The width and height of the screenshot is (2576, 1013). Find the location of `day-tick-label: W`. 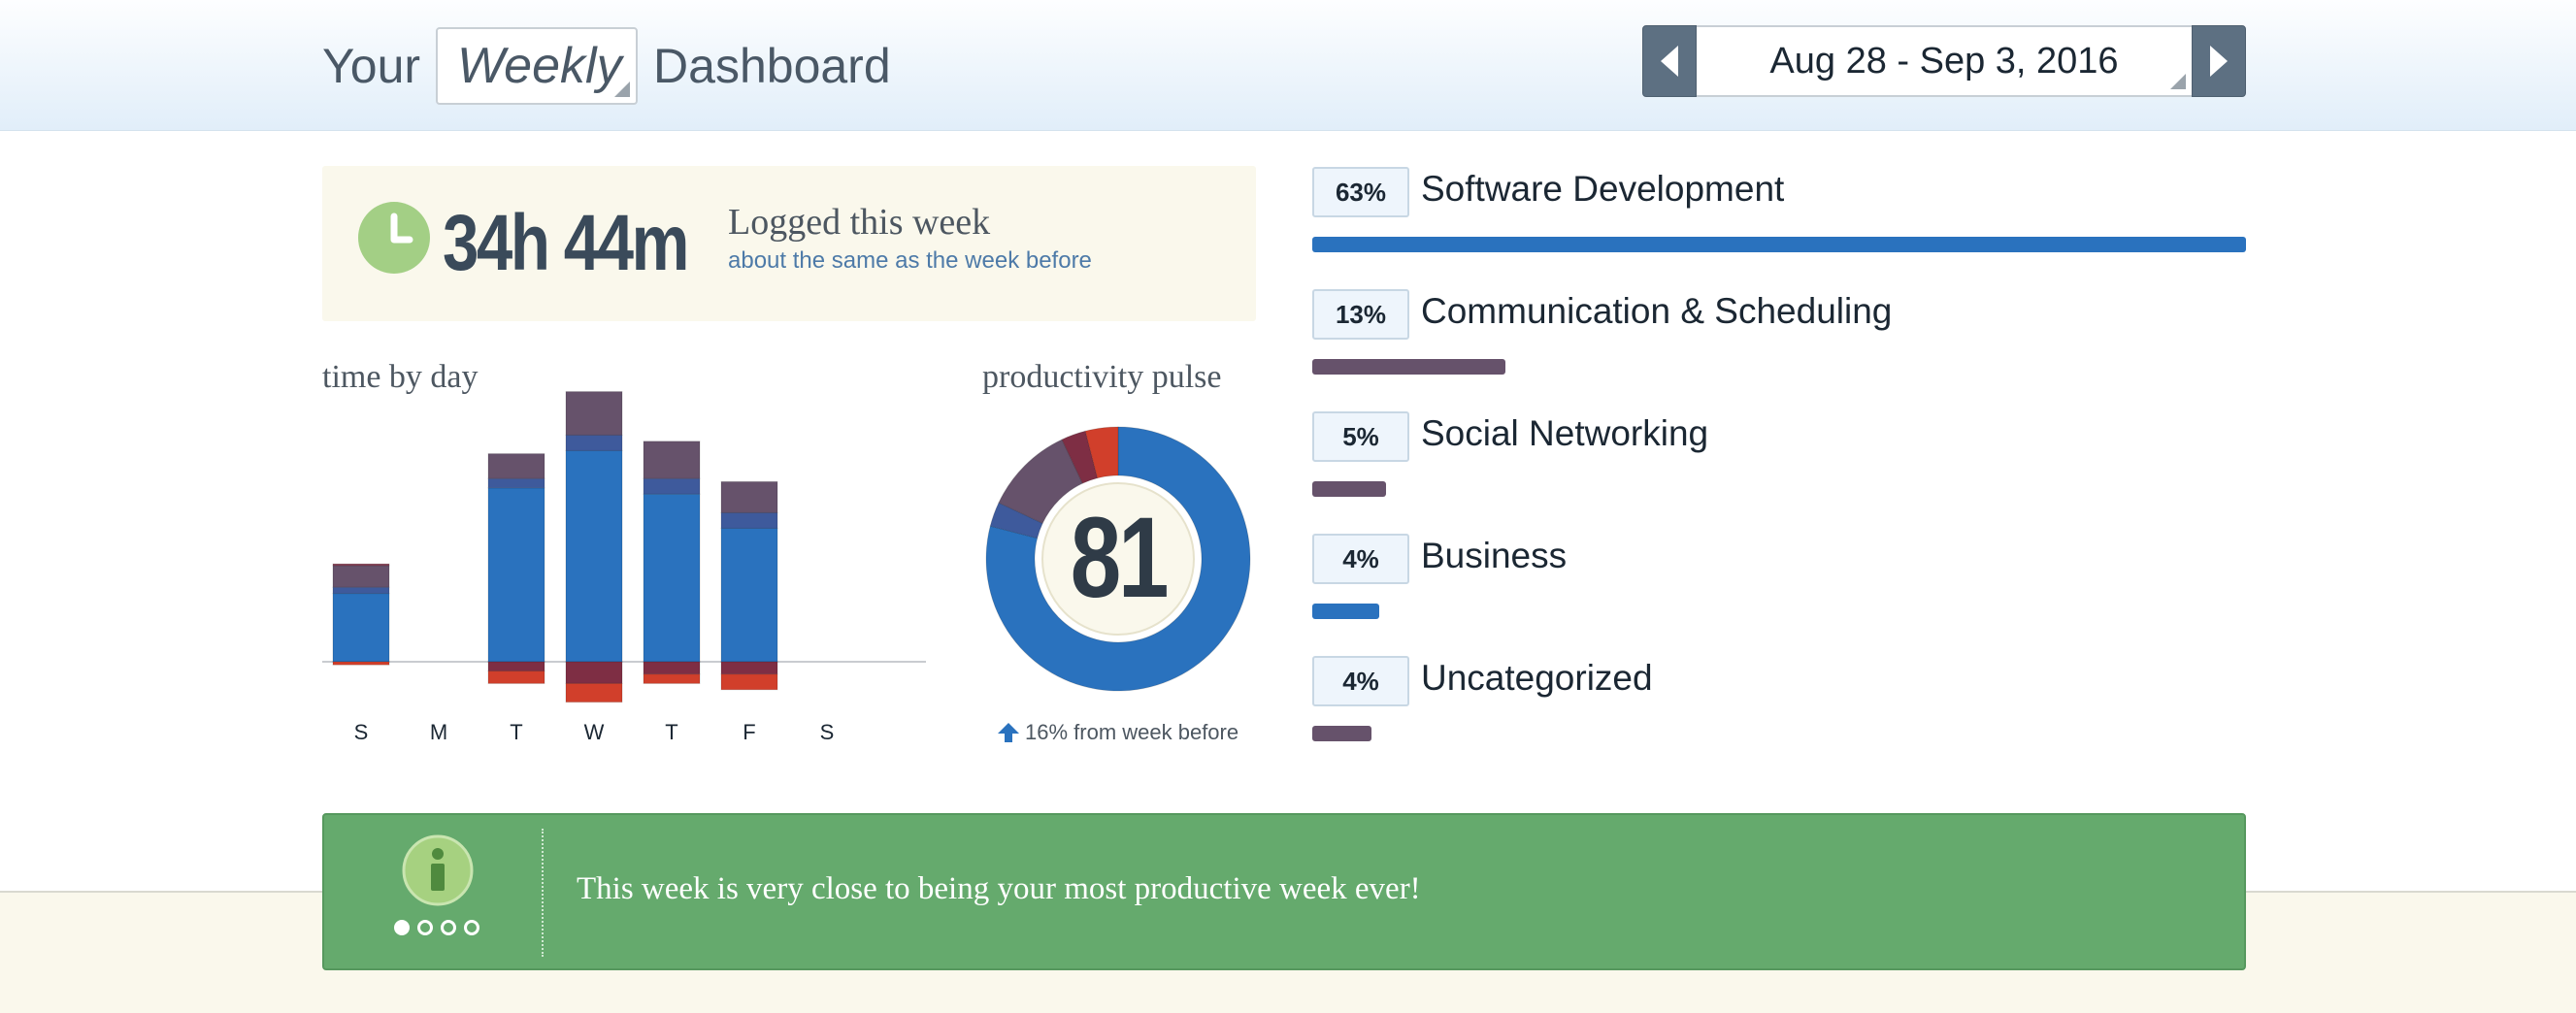

day-tick-label: W is located at coordinates (594, 732).